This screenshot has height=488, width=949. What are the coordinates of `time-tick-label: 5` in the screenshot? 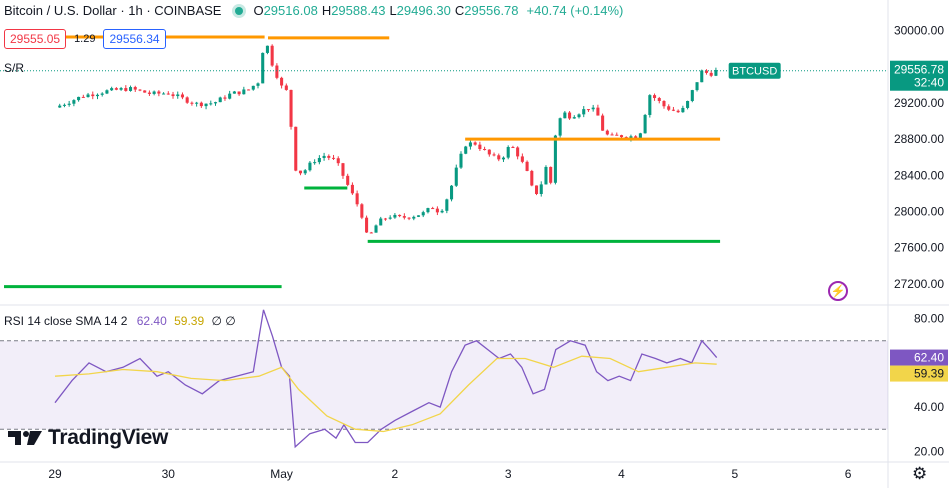 It's located at (734, 474).